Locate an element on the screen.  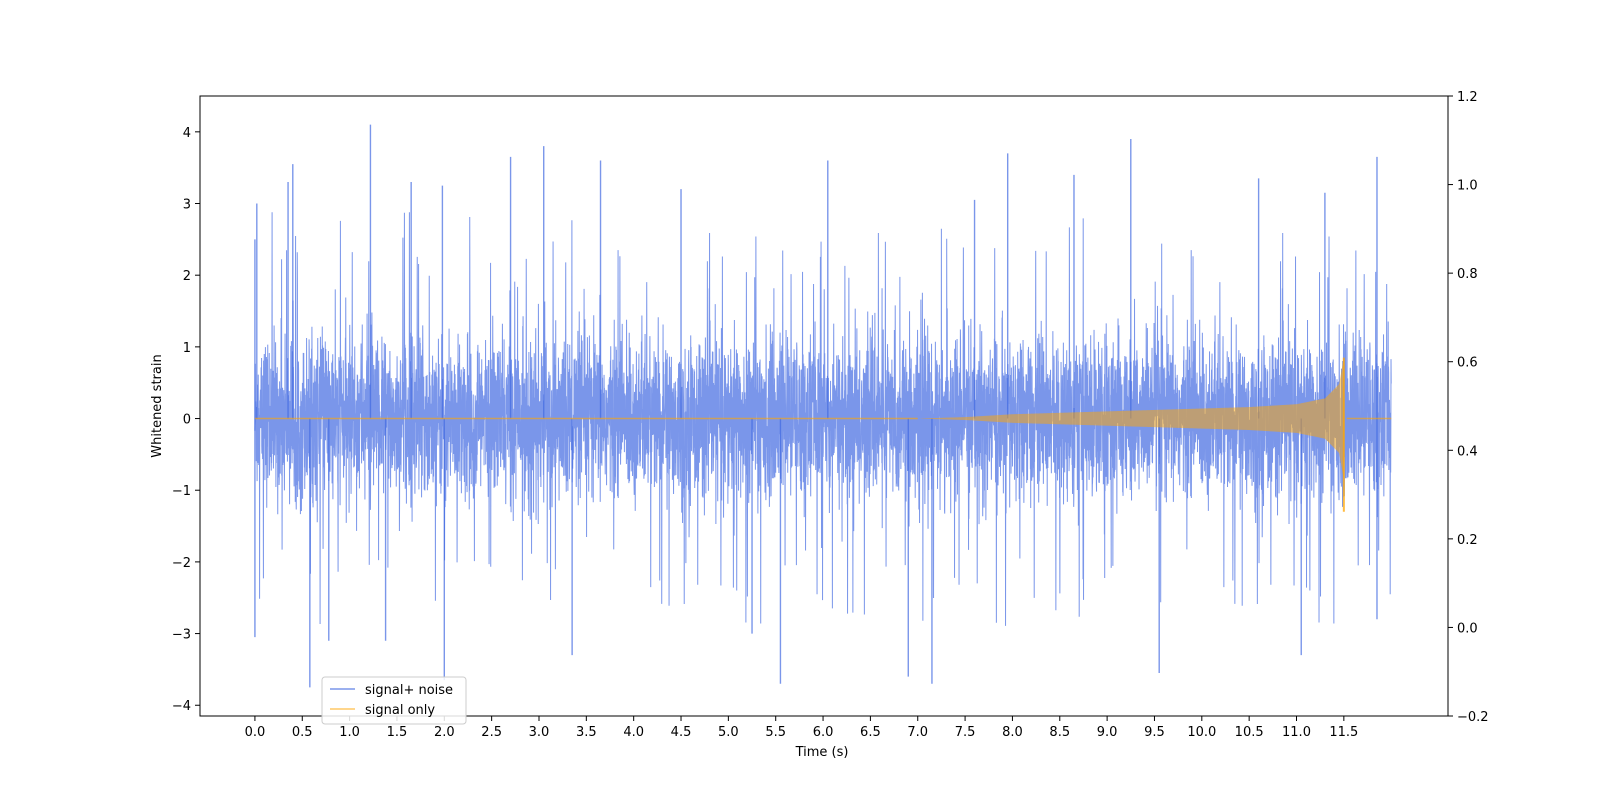
x-tick-label: 7.5 is located at coordinates (965, 732).